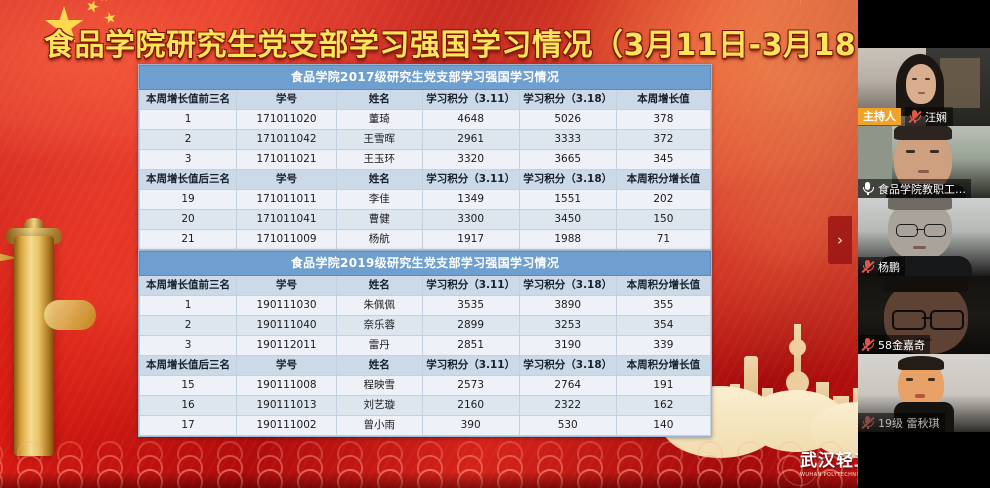 The height and width of the screenshot is (488, 990). What do you see at coordinates (188, 99) in the screenshot?
I see `column-header: 本周增长值前三名` at bounding box center [188, 99].